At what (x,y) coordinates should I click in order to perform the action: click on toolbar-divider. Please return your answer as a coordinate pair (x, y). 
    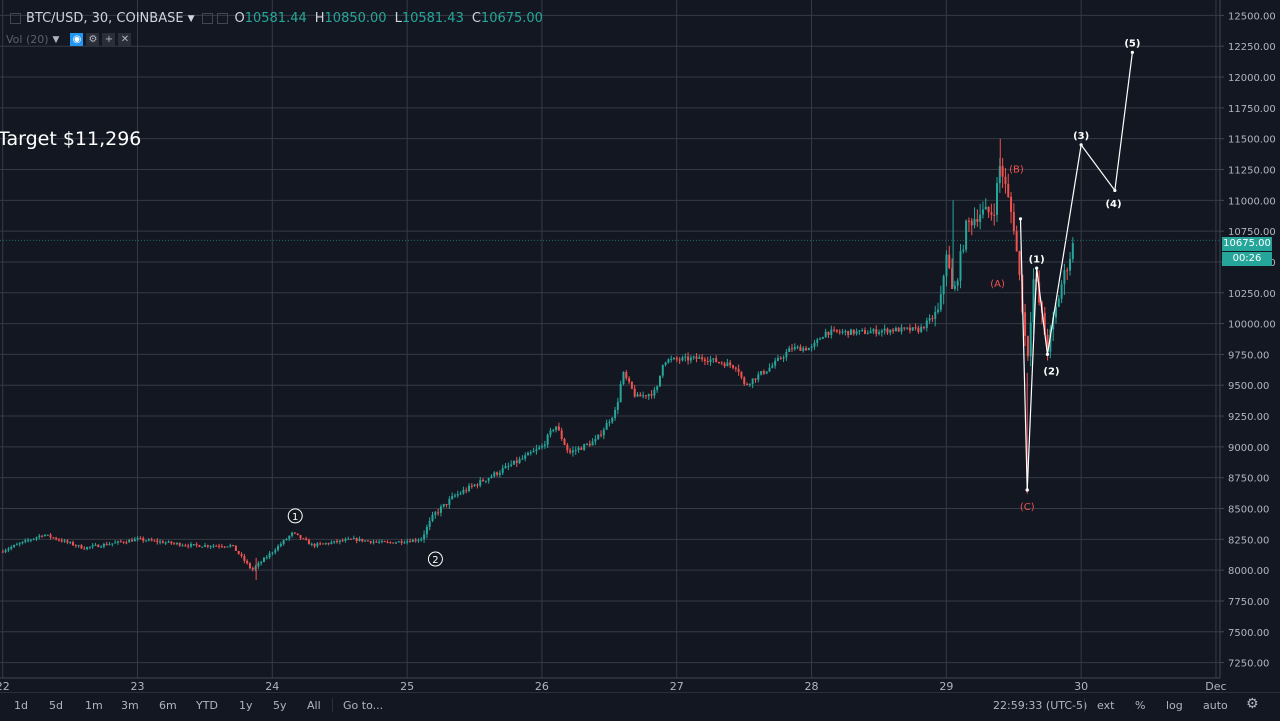
    Looking at the image, I should click on (1084, 705).